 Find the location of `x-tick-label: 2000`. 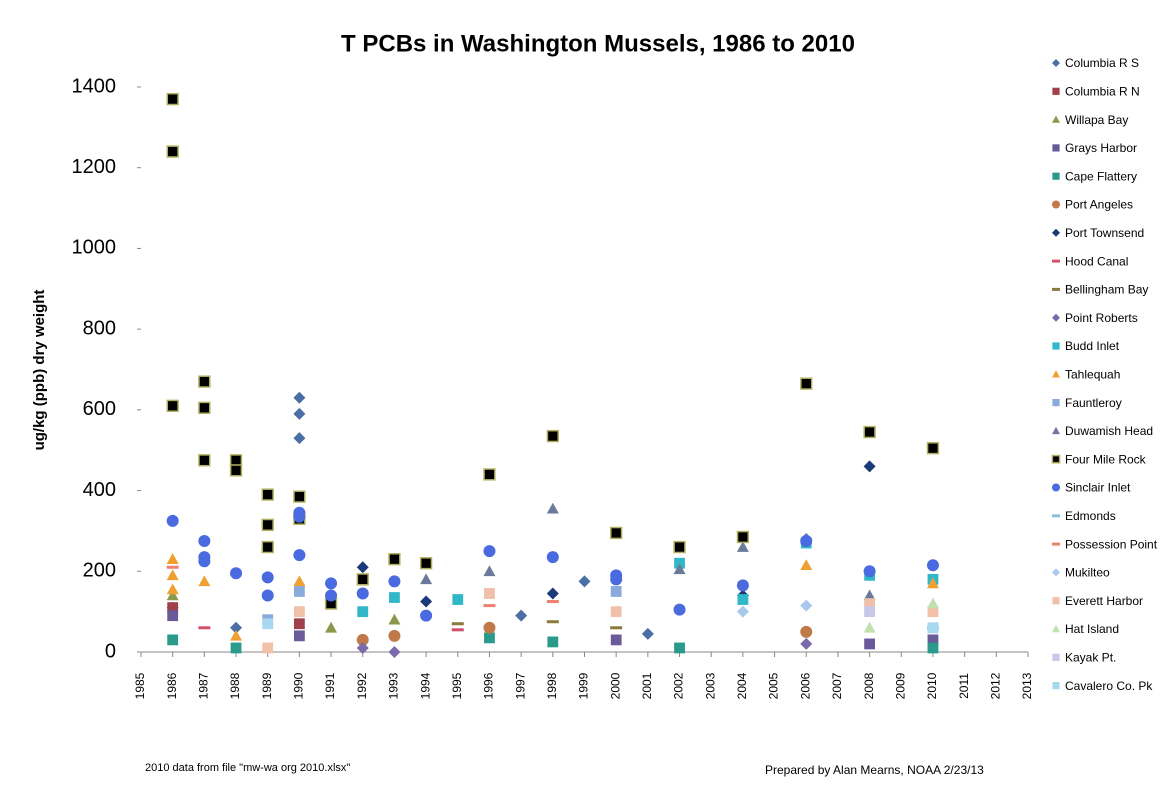

x-tick-label: 2000 is located at coordinates (615, 685).